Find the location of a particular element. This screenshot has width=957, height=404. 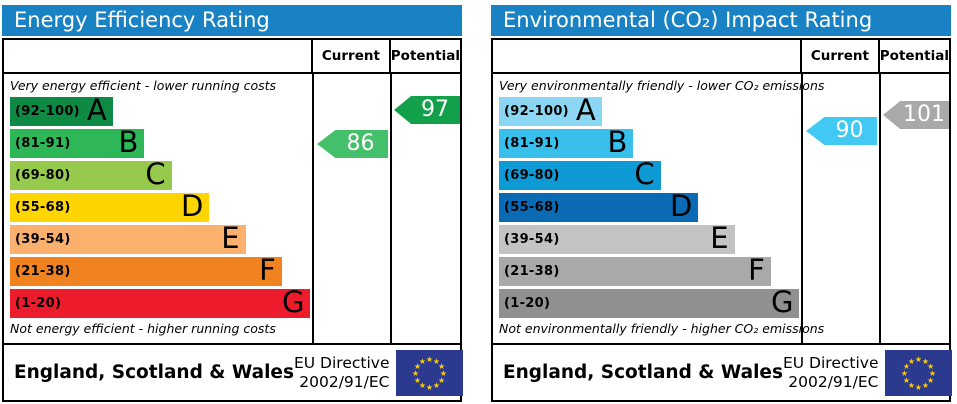

band-range: (81-91) is located at coordinates (532, 143).